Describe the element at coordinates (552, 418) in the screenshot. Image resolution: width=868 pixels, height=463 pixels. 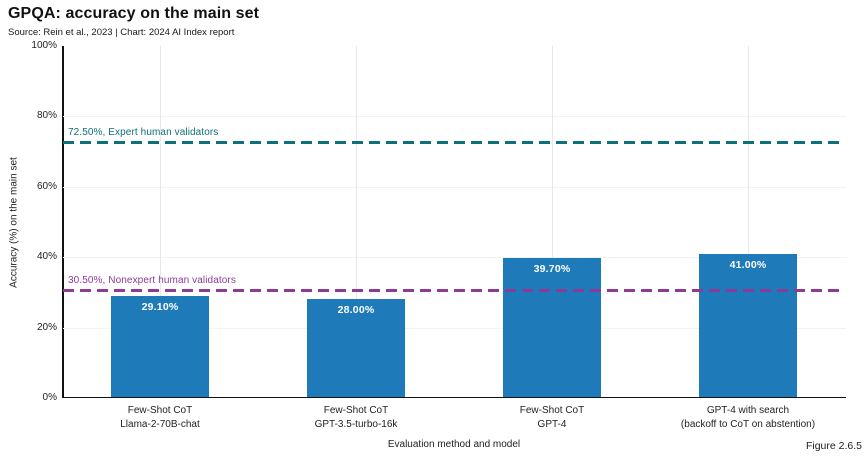
I see `x-tick-label: Few-Shot CoT GPT-4` at that location.